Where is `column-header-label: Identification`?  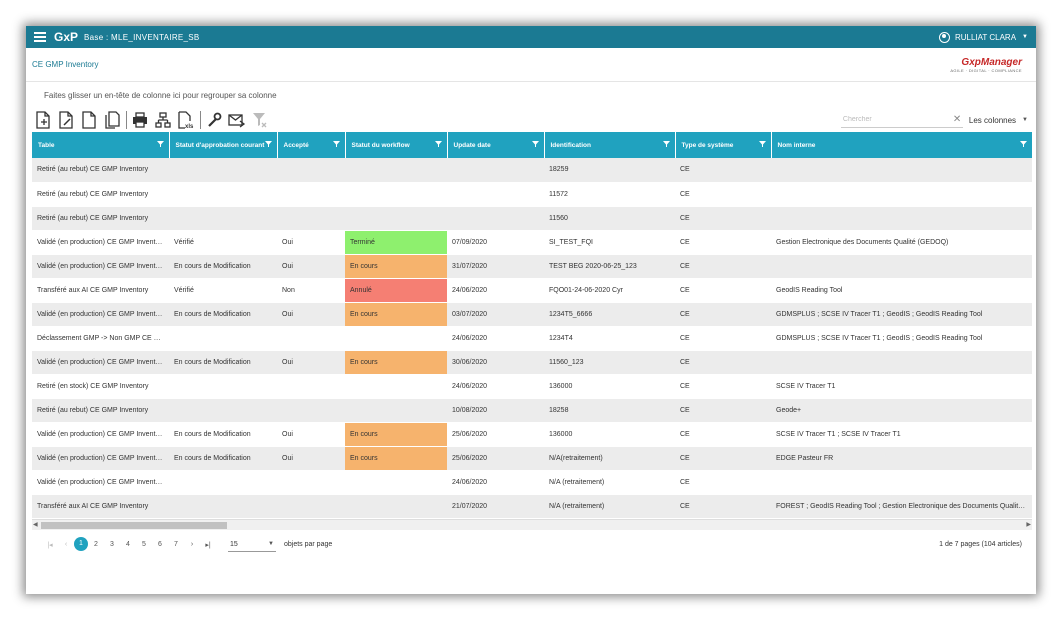 column-header-label: Identification is located at coordinates (570, 145).